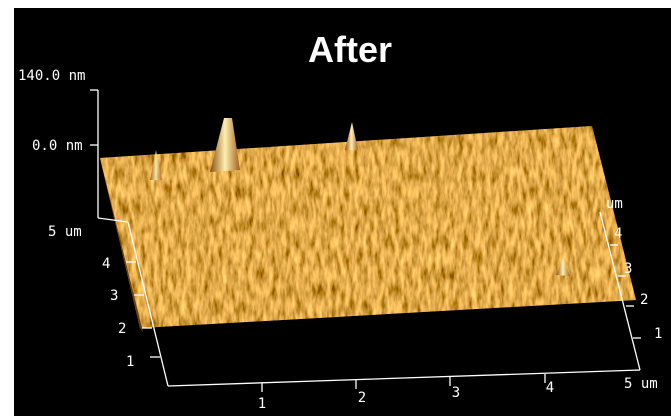 The image size is (671, 416). What do you see at coordinates (130, 362) in the screenshot?
I see `left-axis-label: 1` at bounding box center [130, 362].